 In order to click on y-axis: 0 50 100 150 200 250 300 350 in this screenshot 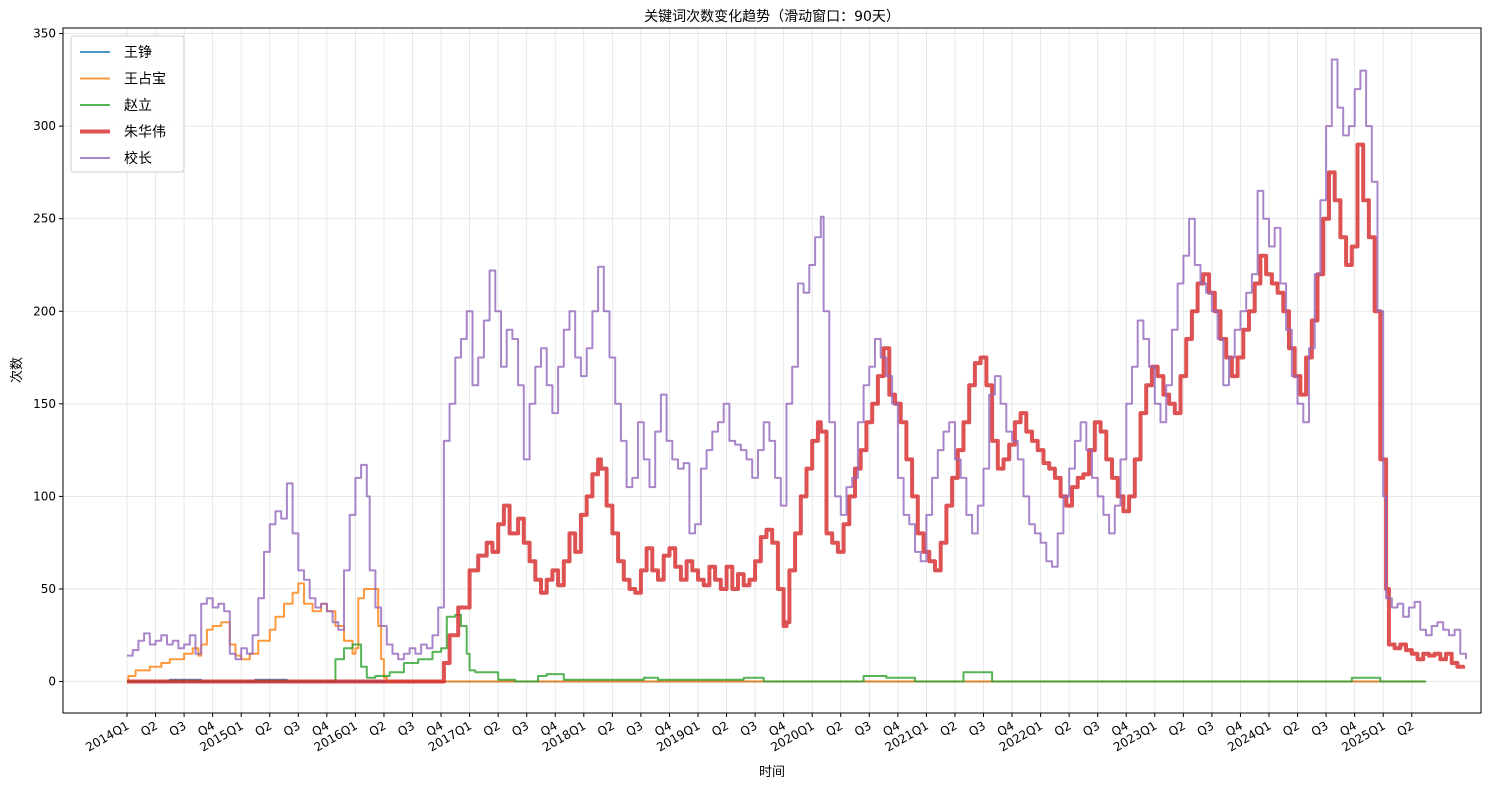, I will do `click(48, 358)`.